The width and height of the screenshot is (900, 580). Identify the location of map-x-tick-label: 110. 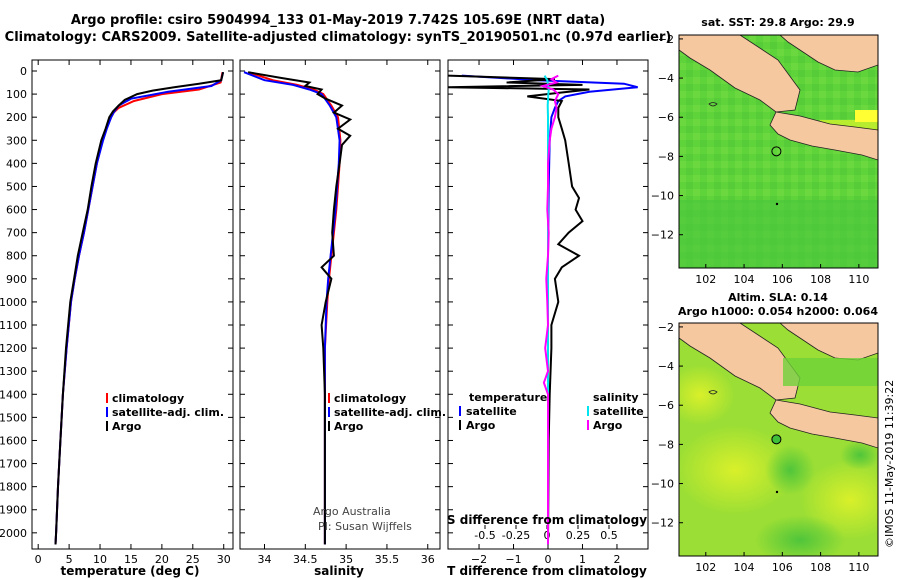
(858, 567).